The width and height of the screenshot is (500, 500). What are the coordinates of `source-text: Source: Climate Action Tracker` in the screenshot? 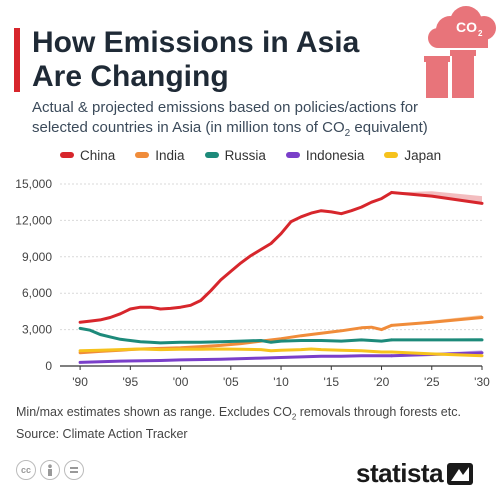 It's located at (102, 433).